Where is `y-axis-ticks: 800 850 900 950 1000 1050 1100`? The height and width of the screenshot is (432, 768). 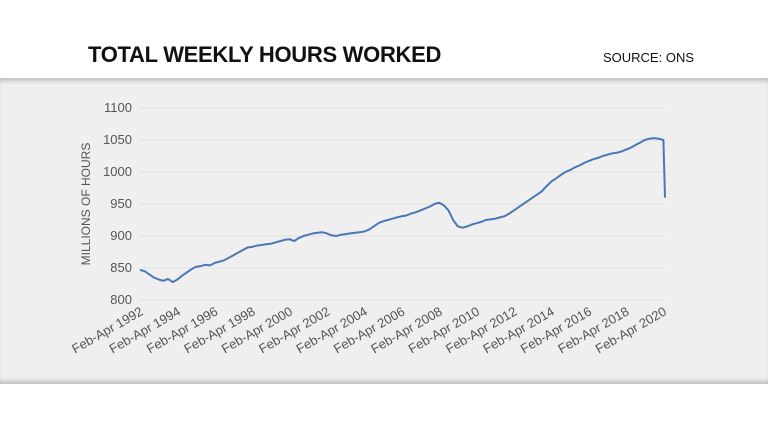
y-axis-ticks: 800 850 900 950 1000 1050 1100 is located at coordinates (117, 203).